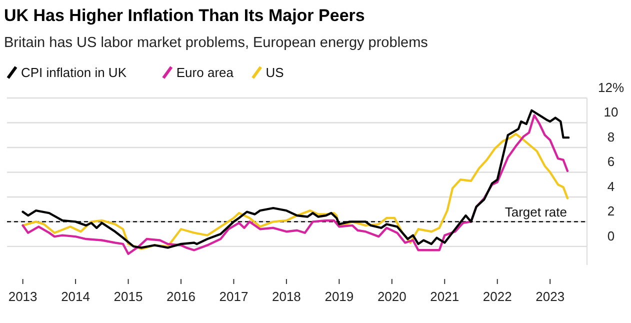  Describe the element at coordinates (23, 296) in the screenshot. I see `x-tick-label: 2013` at that location.